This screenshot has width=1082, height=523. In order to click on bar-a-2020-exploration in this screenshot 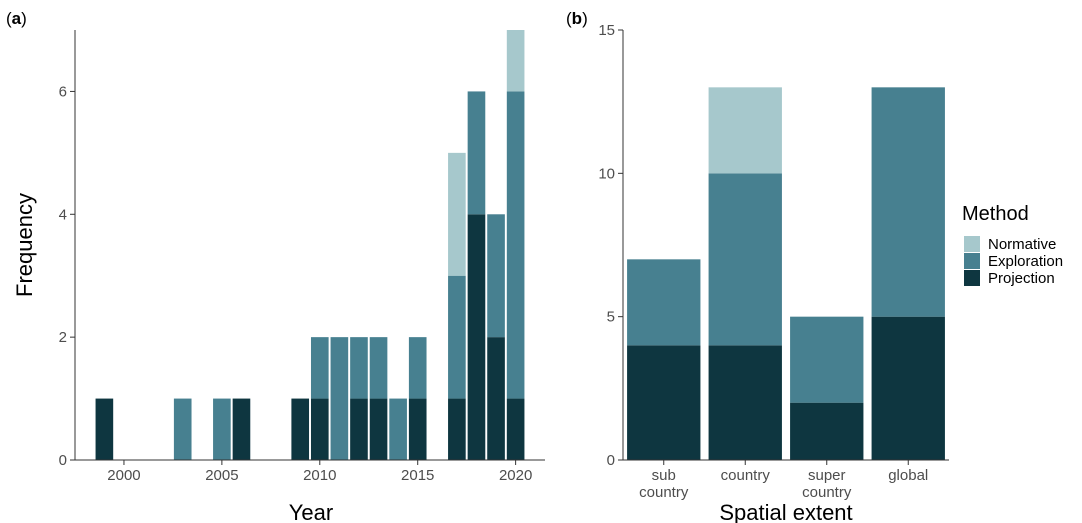, I will do `click(516, 244)`.